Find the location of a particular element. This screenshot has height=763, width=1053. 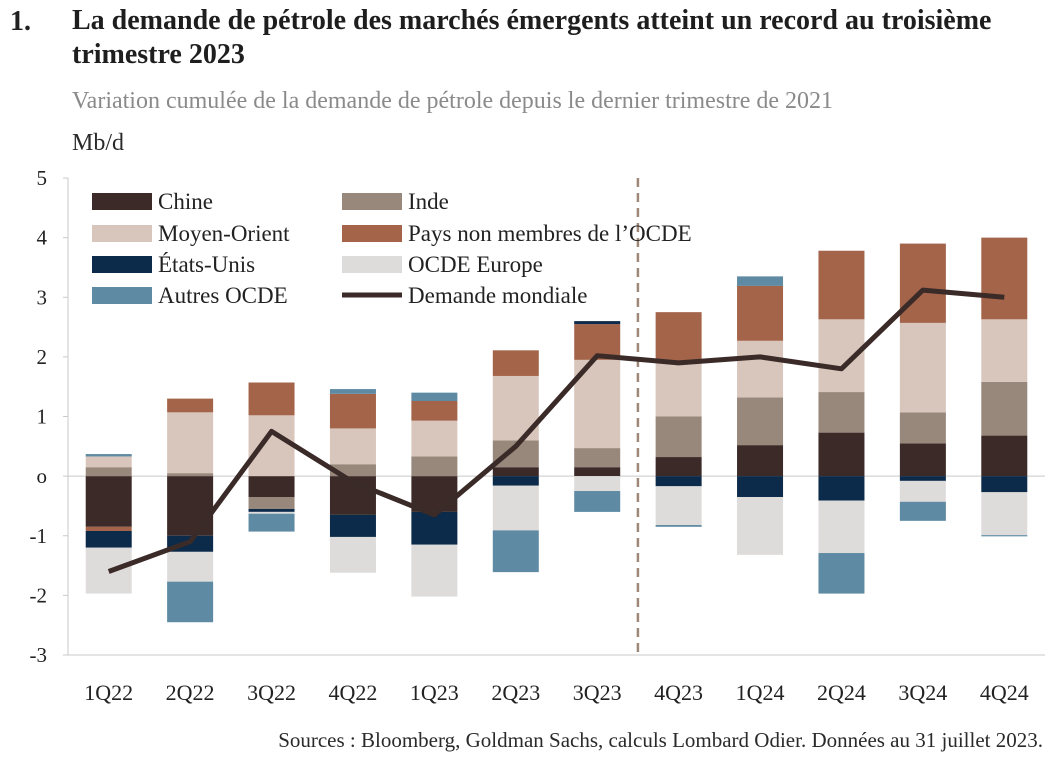

legend-label: États-Unis is located at coordinates (206, 264).